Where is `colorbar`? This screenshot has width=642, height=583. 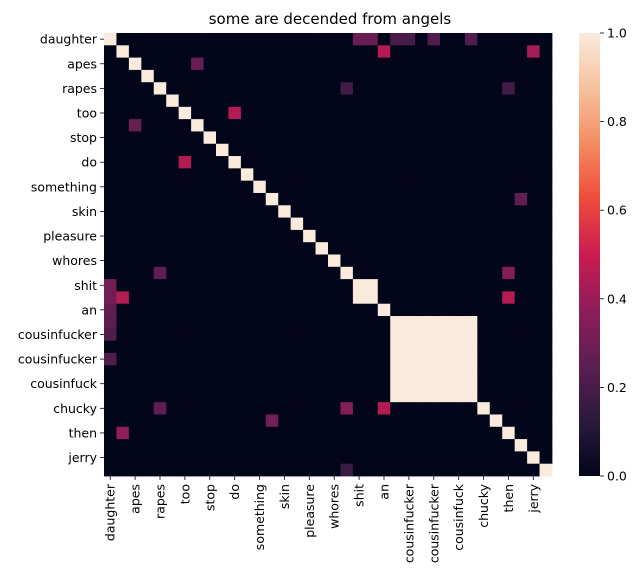
colorbar is located at coordinates (589, 254).